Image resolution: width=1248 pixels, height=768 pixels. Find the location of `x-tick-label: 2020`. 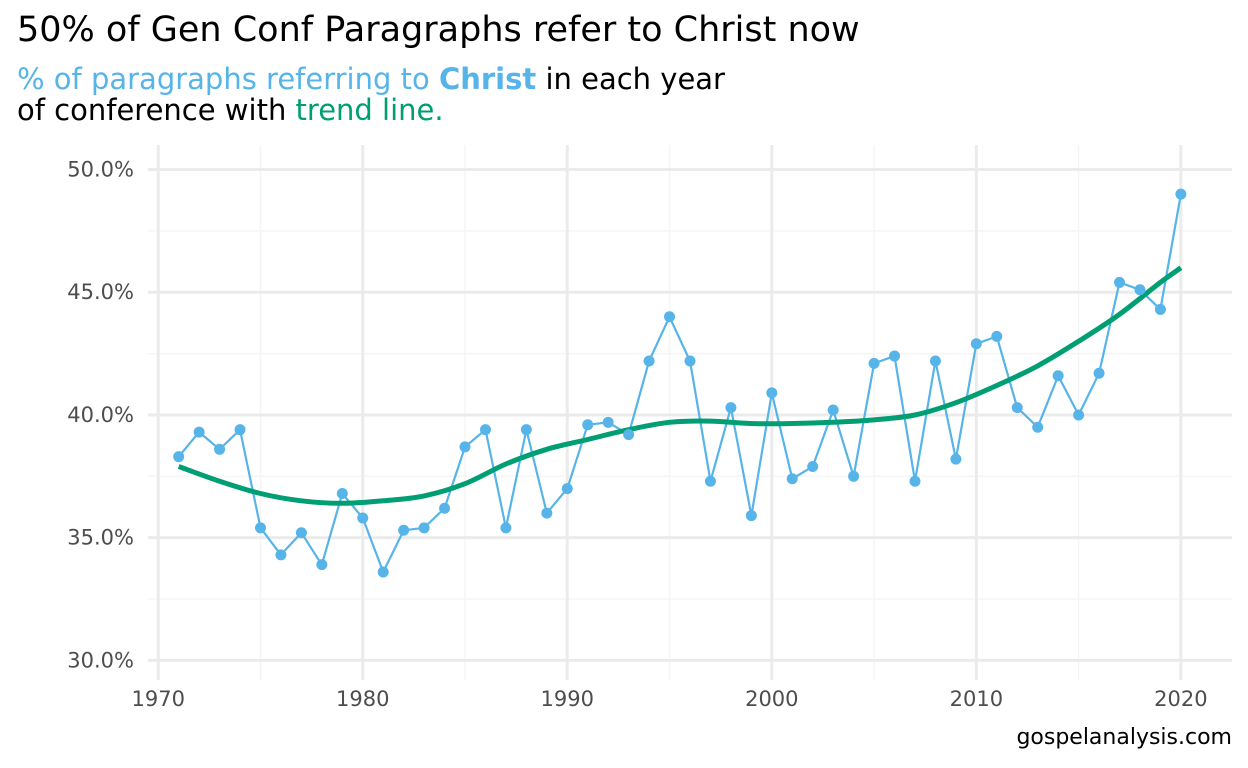

x-tick-label: 2020 is located at coordinates (1180, 699).